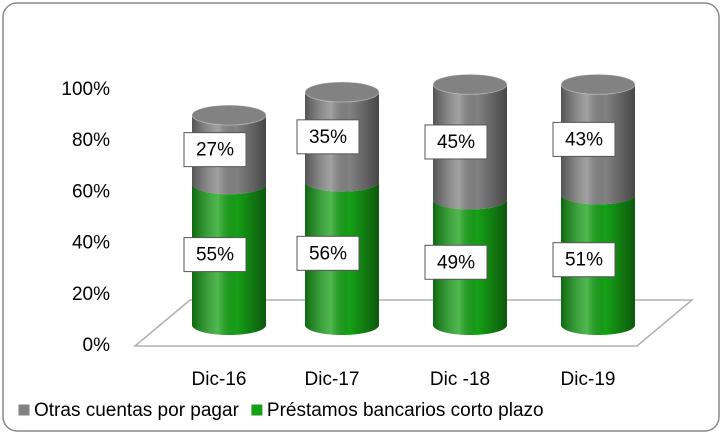 Image resolution: width=724 pixels, height=436 pixels. Describe the element at coordinates (332, 379) in the screenshot. I see `x-tick-label: Dic-17` at that location.